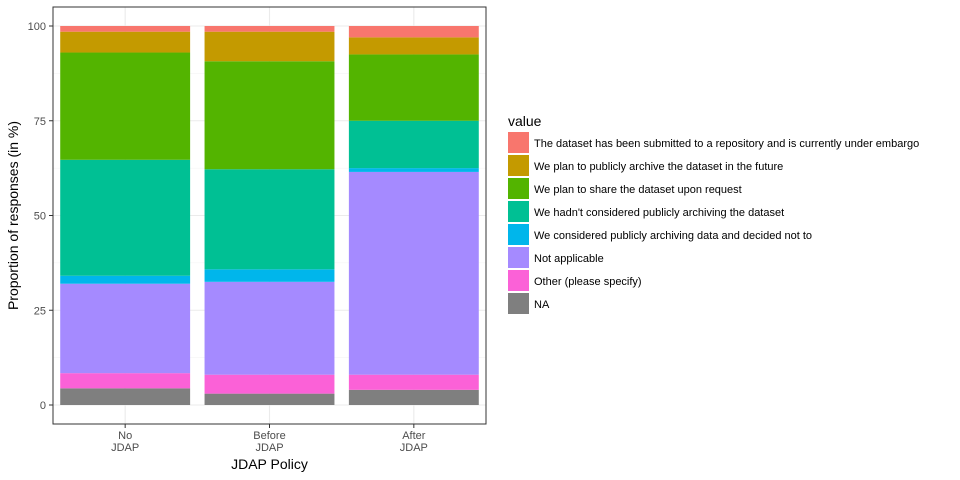 The image size is (960, 480). Describe the element at coordinates (588, 282) in the screenshot. I see `legend-label: Other (please specify)` at that location.